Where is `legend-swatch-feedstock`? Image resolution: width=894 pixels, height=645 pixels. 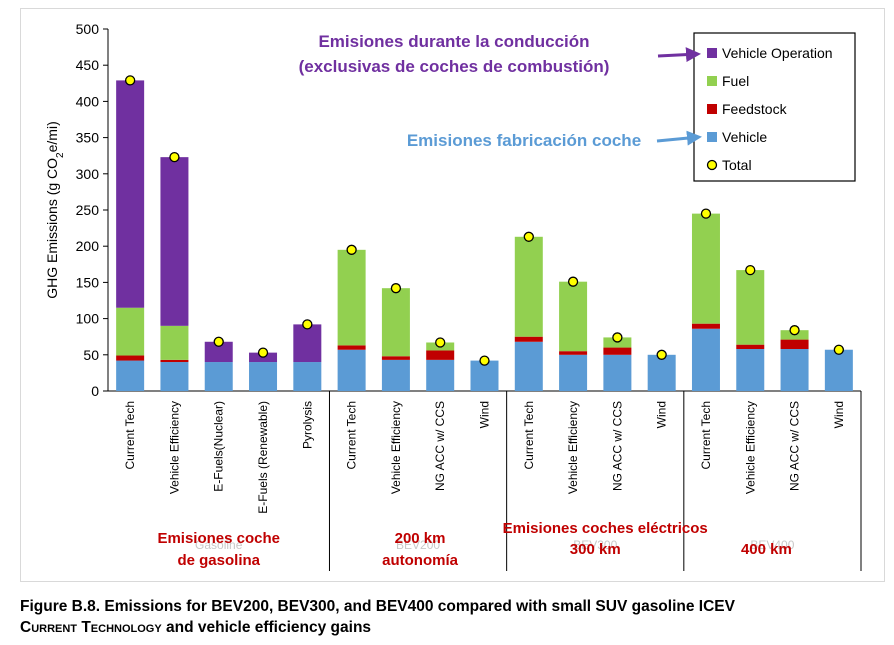
legend-swatch-feedstock is located at coordinates (712, 109).